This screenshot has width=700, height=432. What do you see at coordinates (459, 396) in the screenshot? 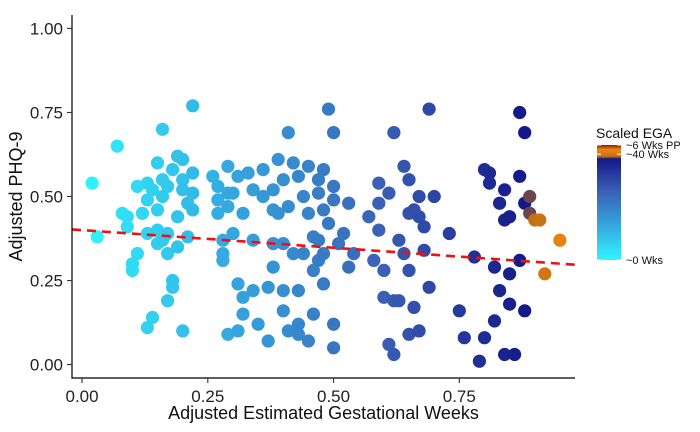
I see `x-tick-label: 0.75` at bounding box center [459, 396].